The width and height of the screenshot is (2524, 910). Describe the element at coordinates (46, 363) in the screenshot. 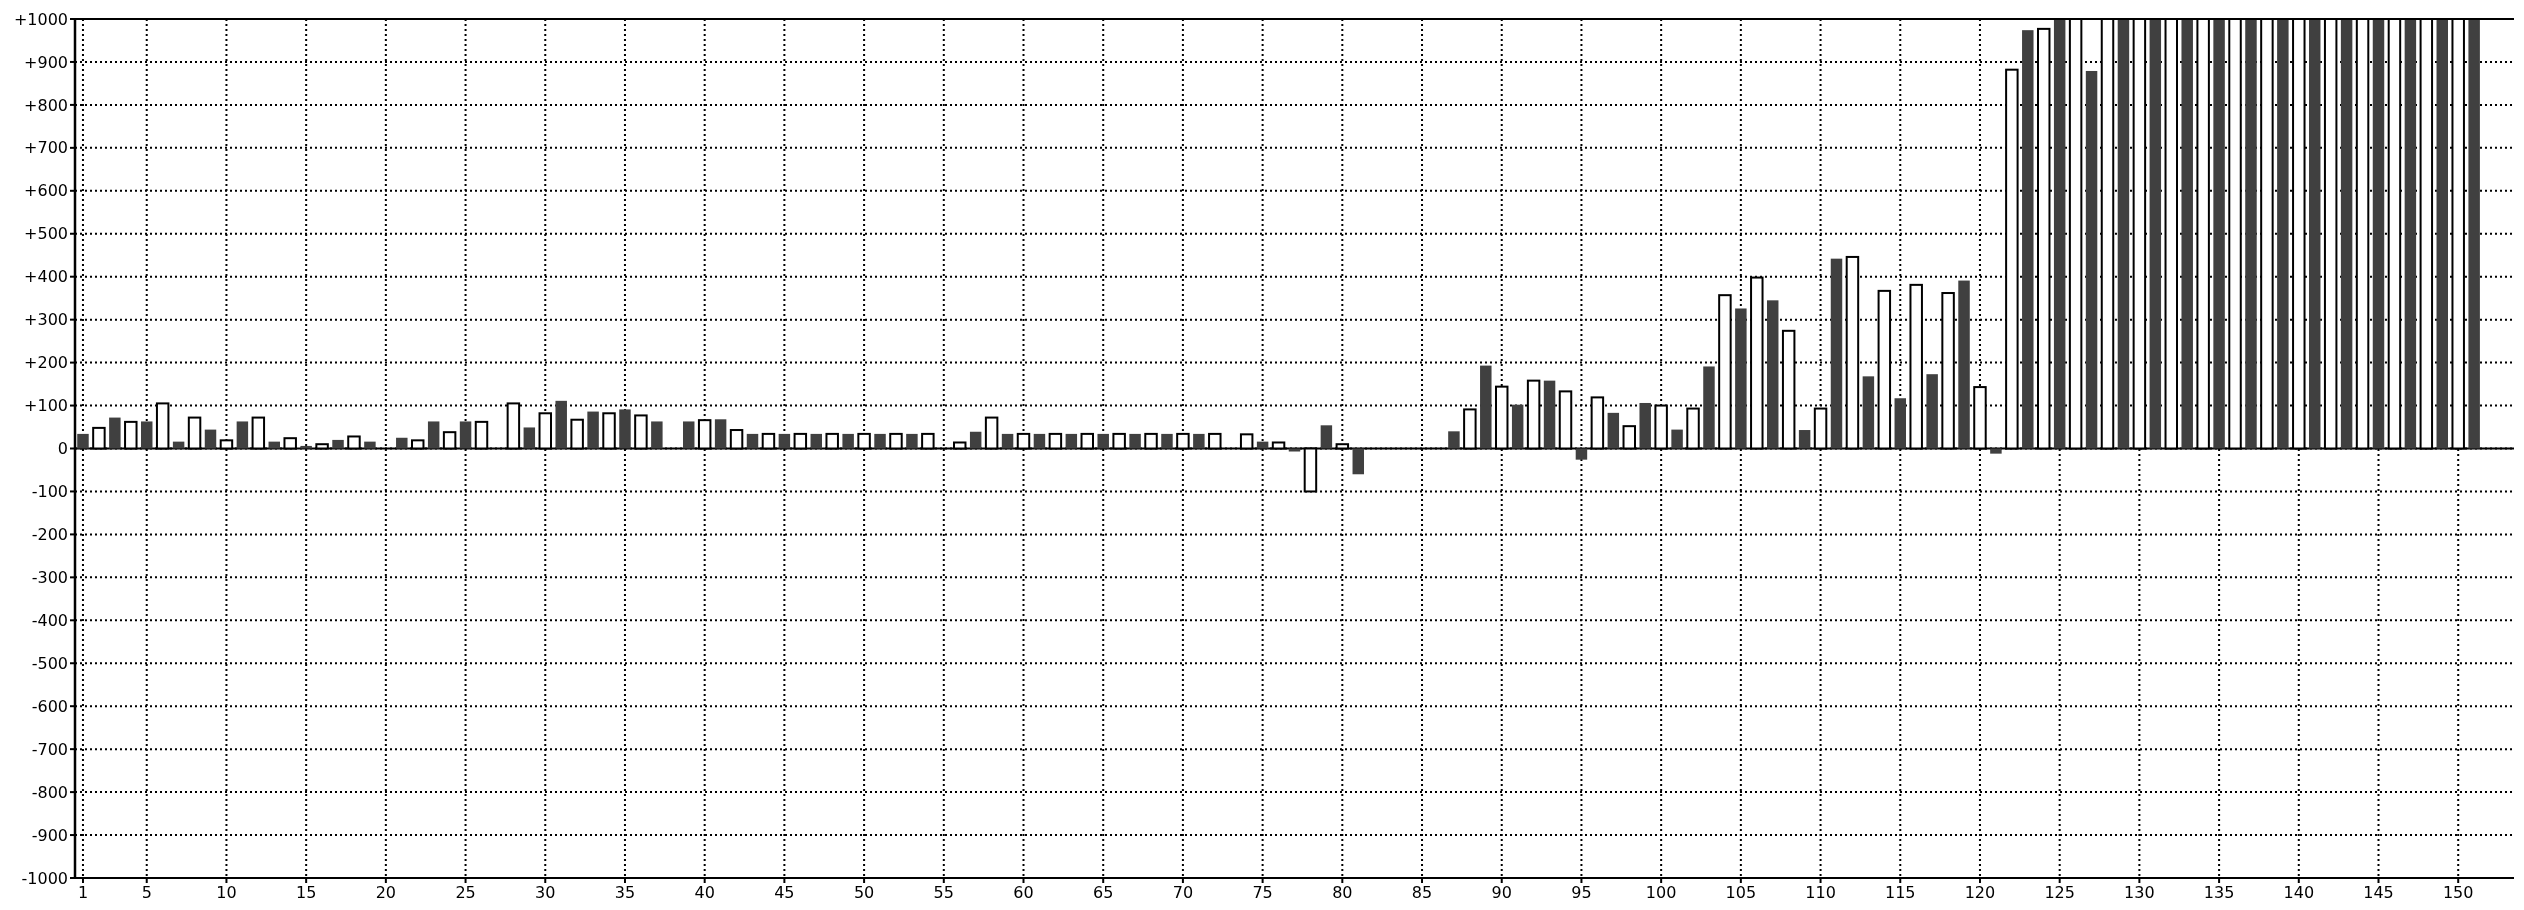

I see `y-tick-label: +200` at that location.